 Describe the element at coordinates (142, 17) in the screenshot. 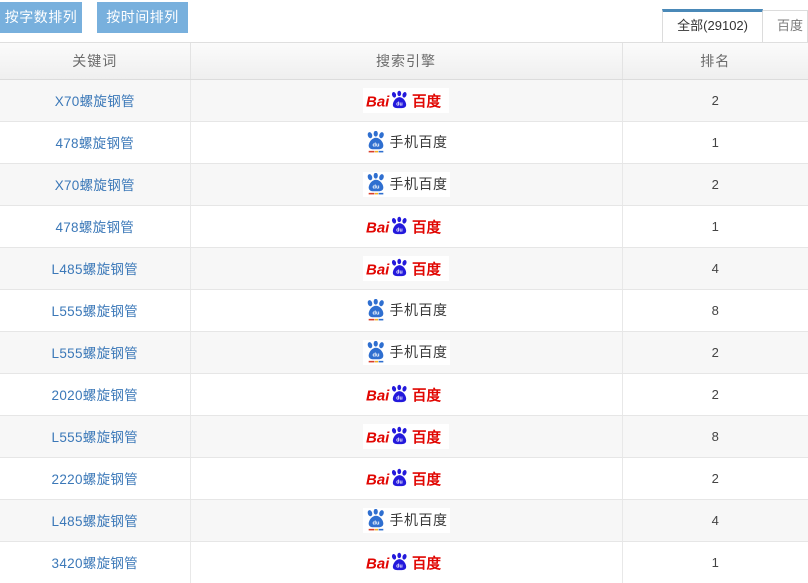

I see `sort-by-time-button: 按时间排列` at that location.